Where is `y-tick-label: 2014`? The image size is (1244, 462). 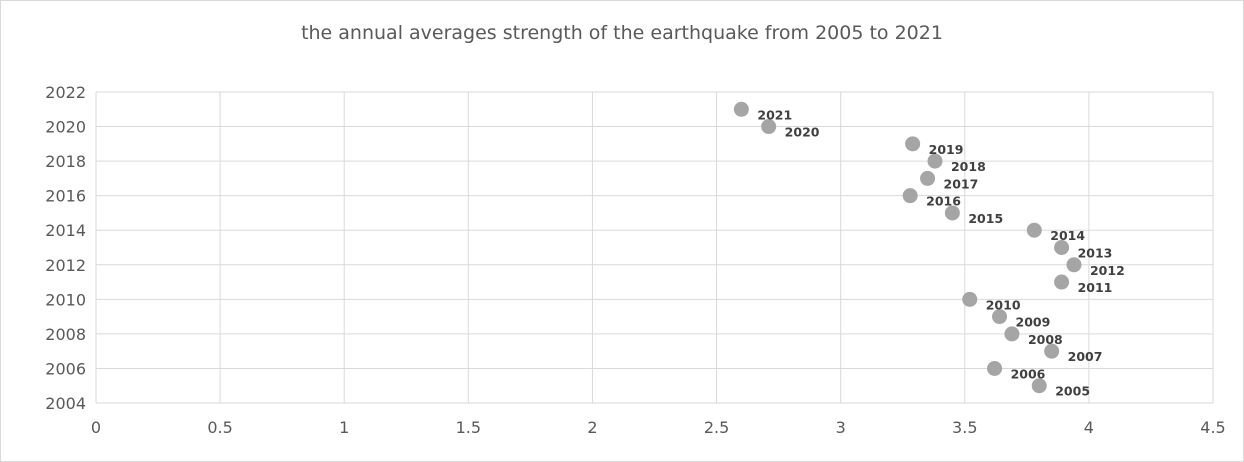
y-tick-label: 2014 is located at coordinates (65, 230).